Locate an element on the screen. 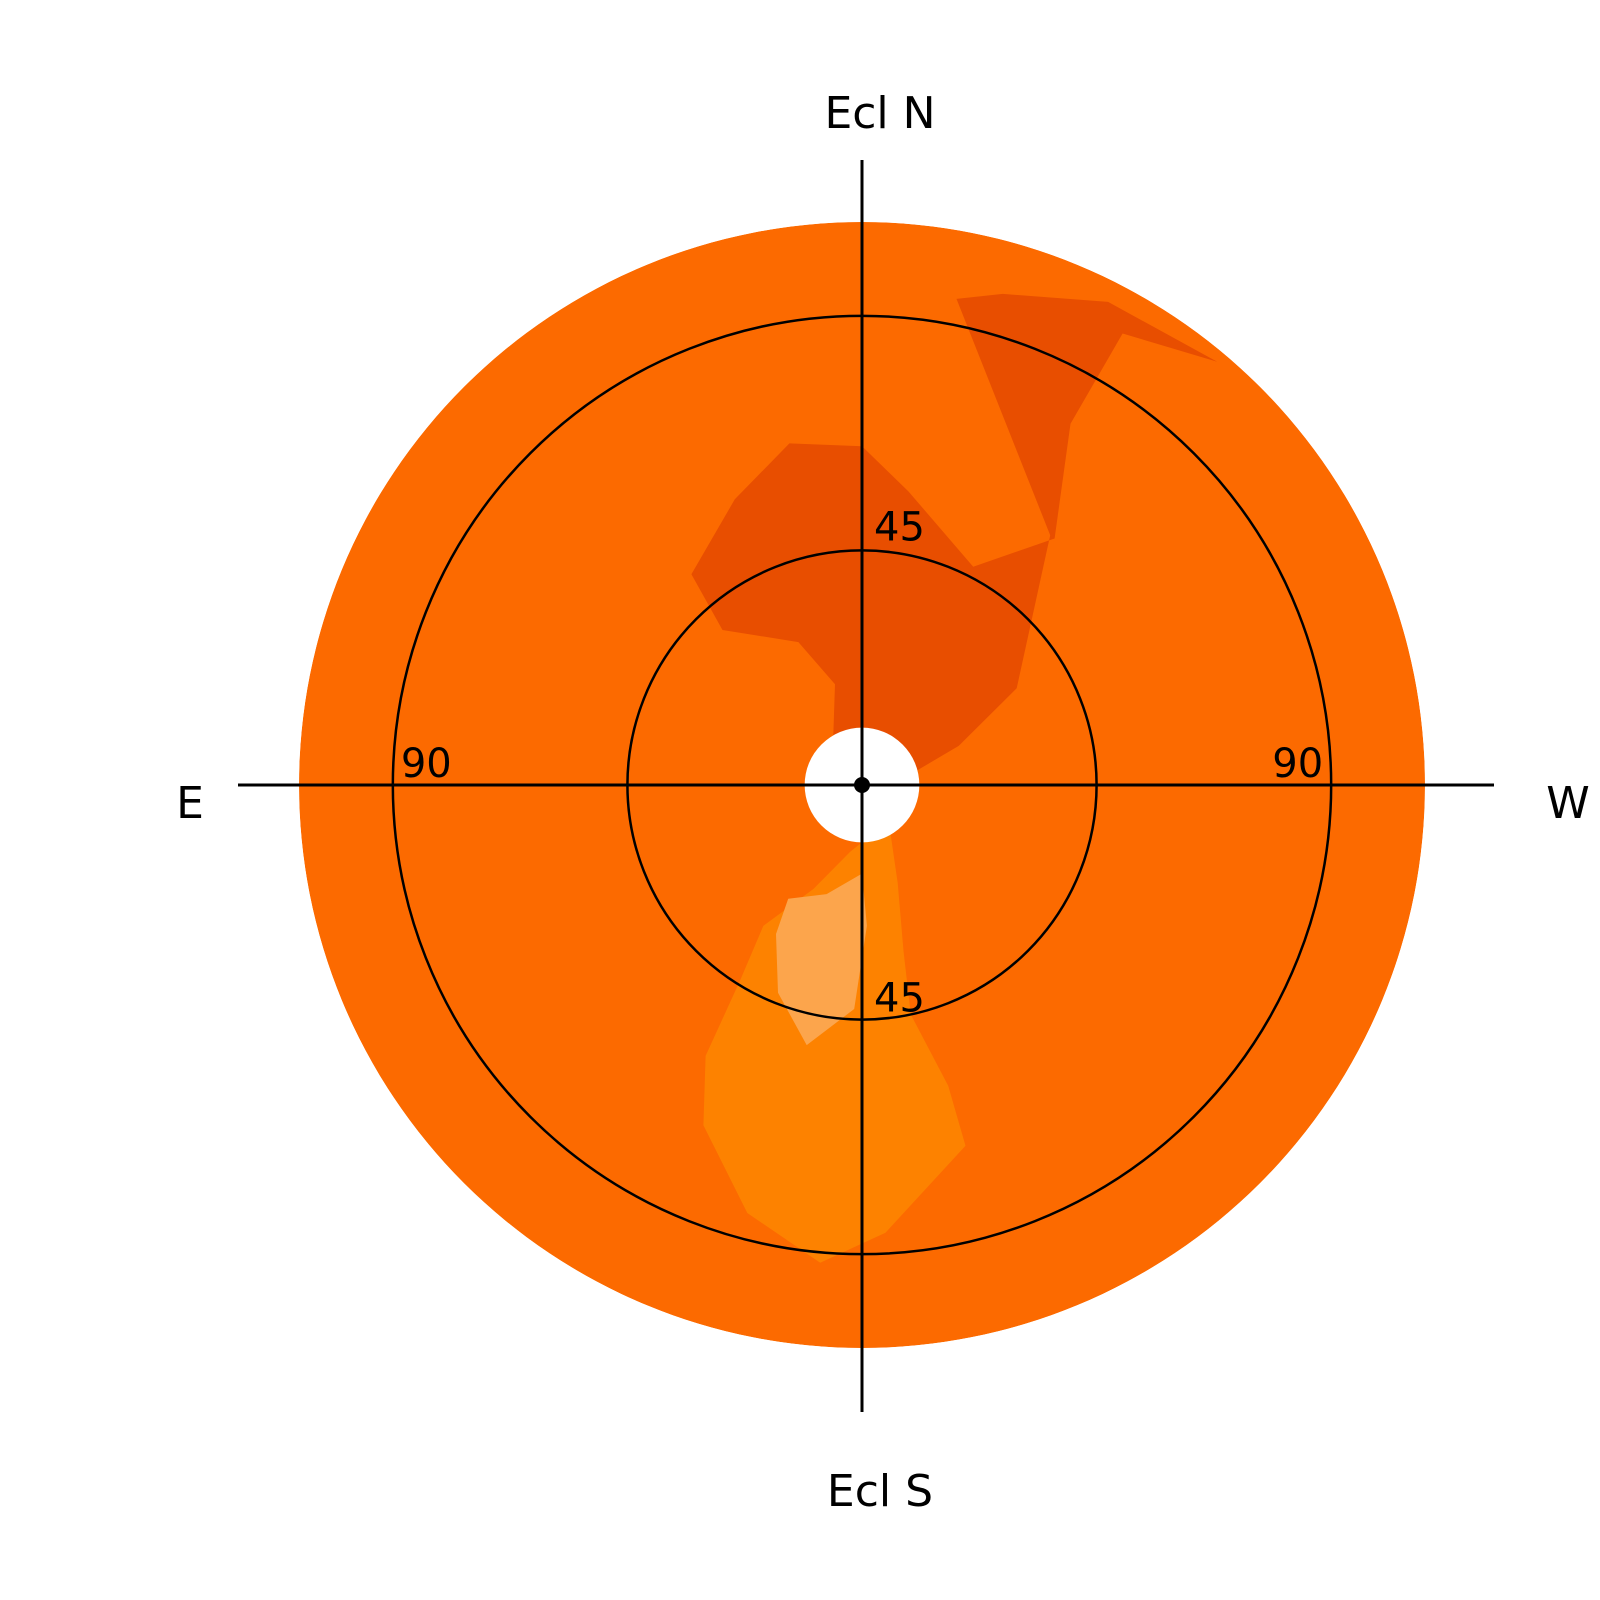 The height and width of the screenshot is (1600, 1600). colorbar-tick-label: 1.75 is located at coordinates (100, 770).